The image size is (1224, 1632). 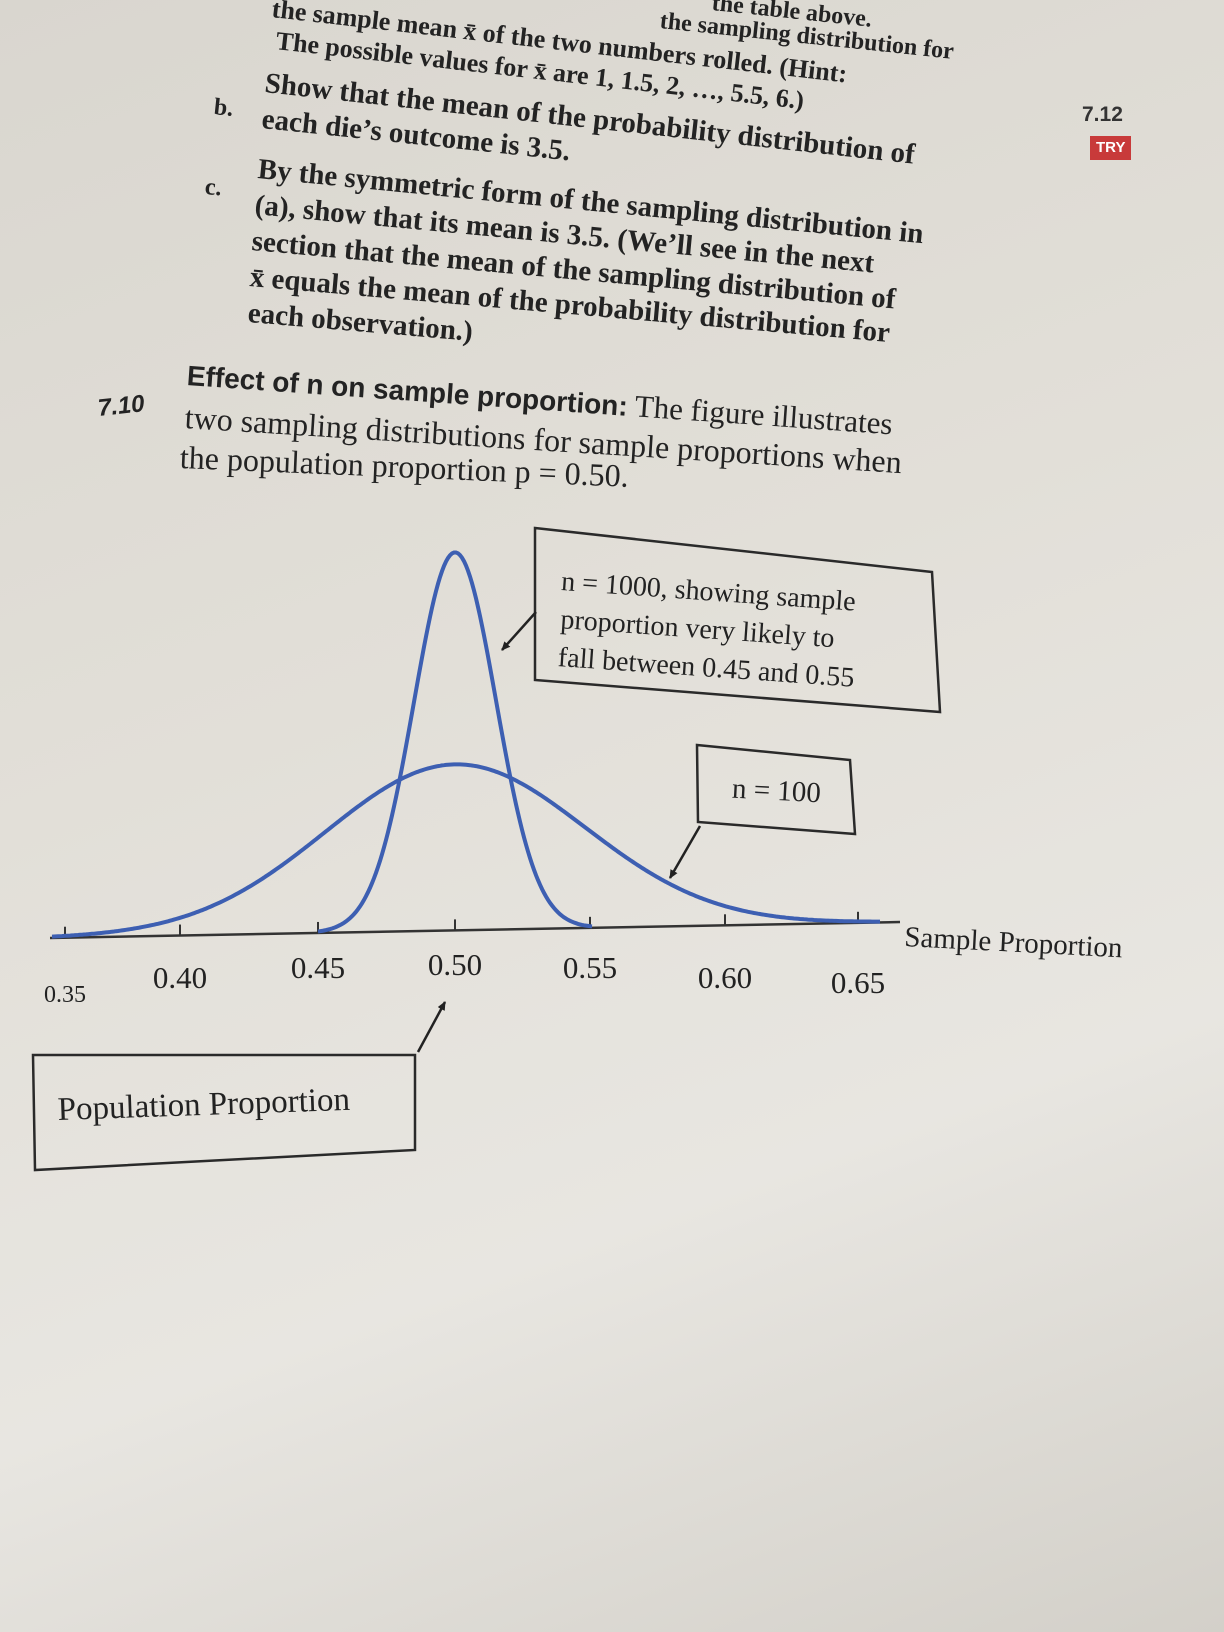 What do you see at coordinates (431, 1027) in the screenshot?
I see `label-arrow` at bounding box center [431, 1027].